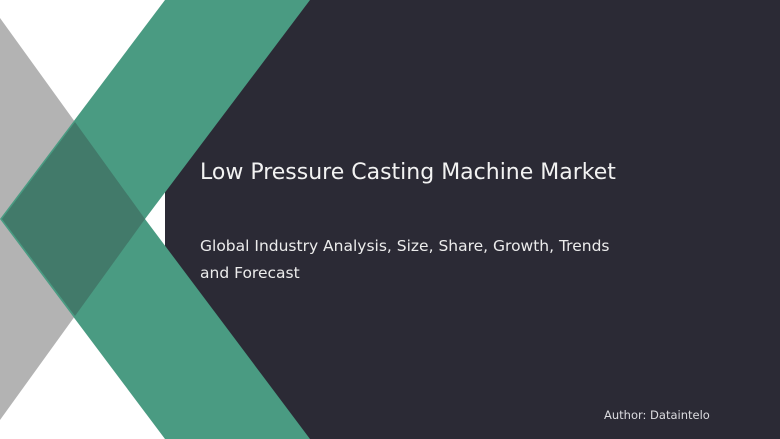 The width and height of the screenshot is (780, 439). I want to click on author-label: Author: Dataintelo, so click(657, 415).